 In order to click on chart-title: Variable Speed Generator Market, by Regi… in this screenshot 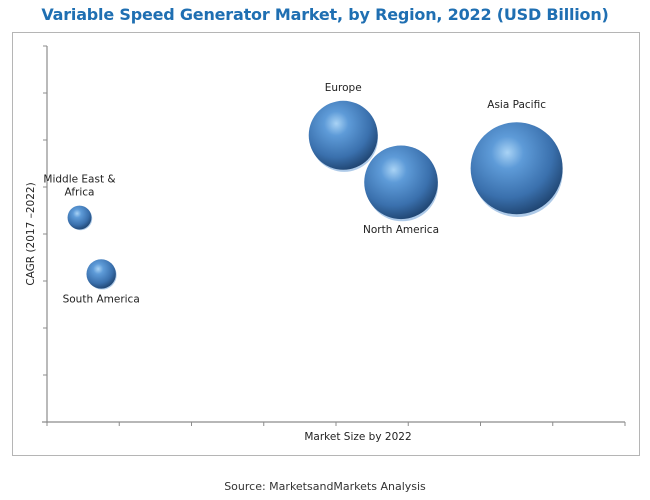, I will do `click(325, 14)`.